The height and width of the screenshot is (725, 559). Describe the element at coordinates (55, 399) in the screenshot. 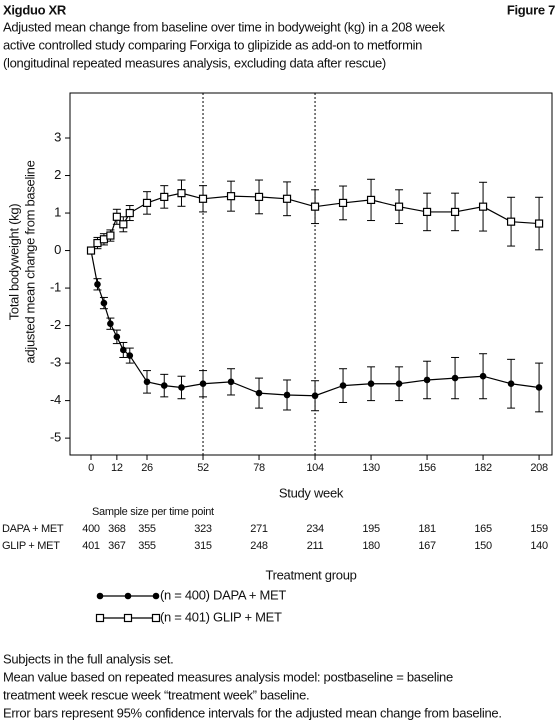

I see `y-tick-label: -4` at that location.